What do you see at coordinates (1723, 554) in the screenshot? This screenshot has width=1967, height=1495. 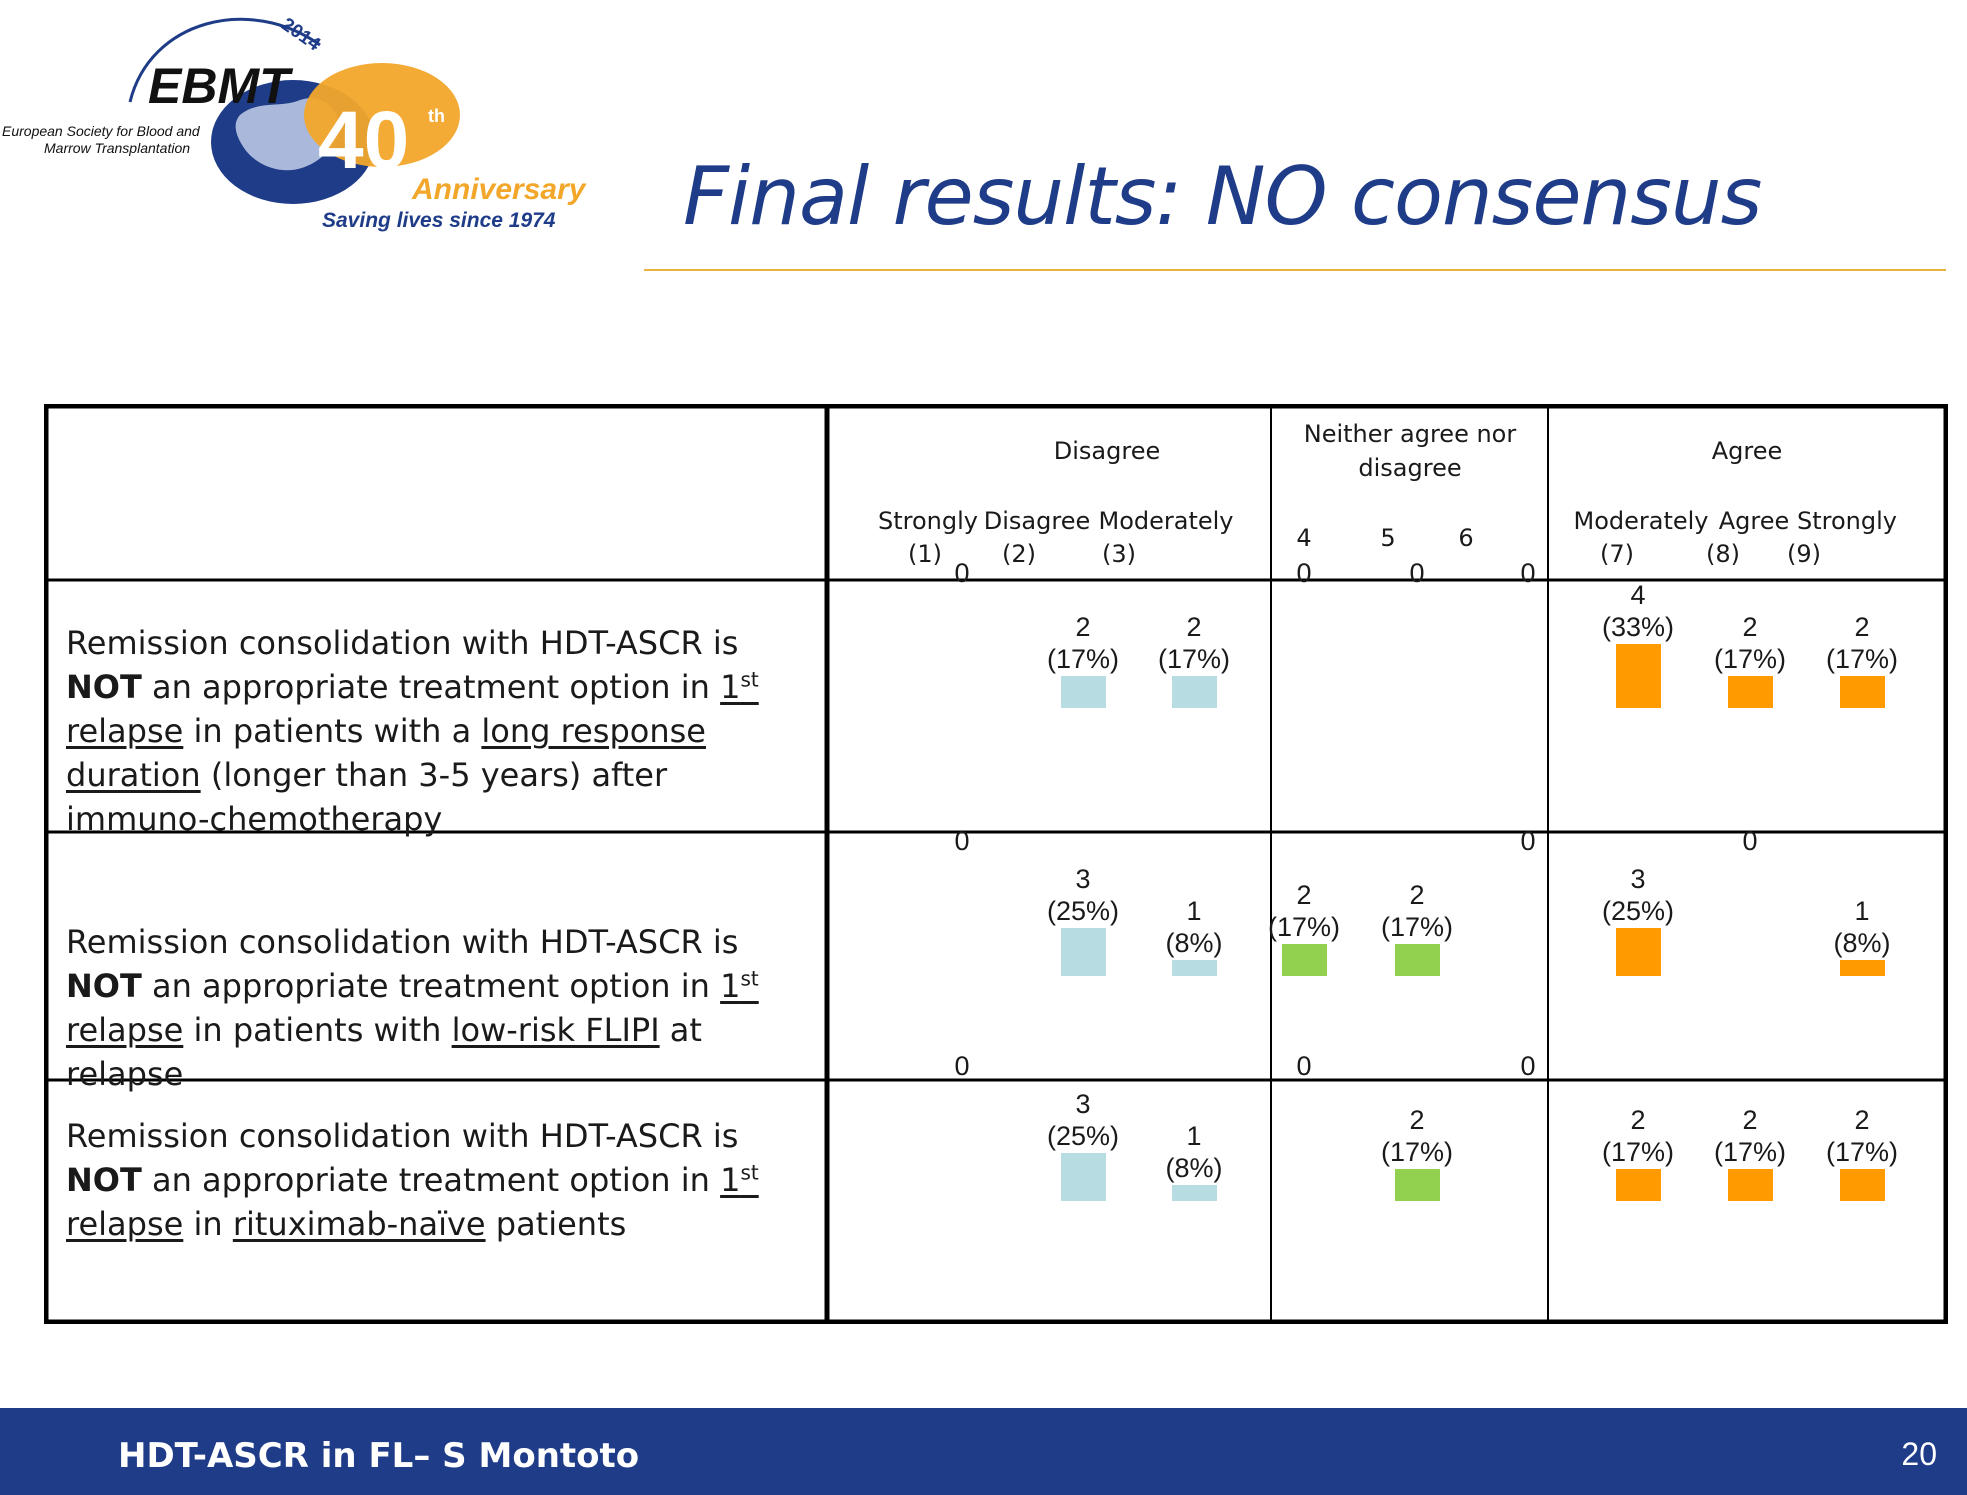 I see `column-label: (8)` at bounding box center [1723, 554].